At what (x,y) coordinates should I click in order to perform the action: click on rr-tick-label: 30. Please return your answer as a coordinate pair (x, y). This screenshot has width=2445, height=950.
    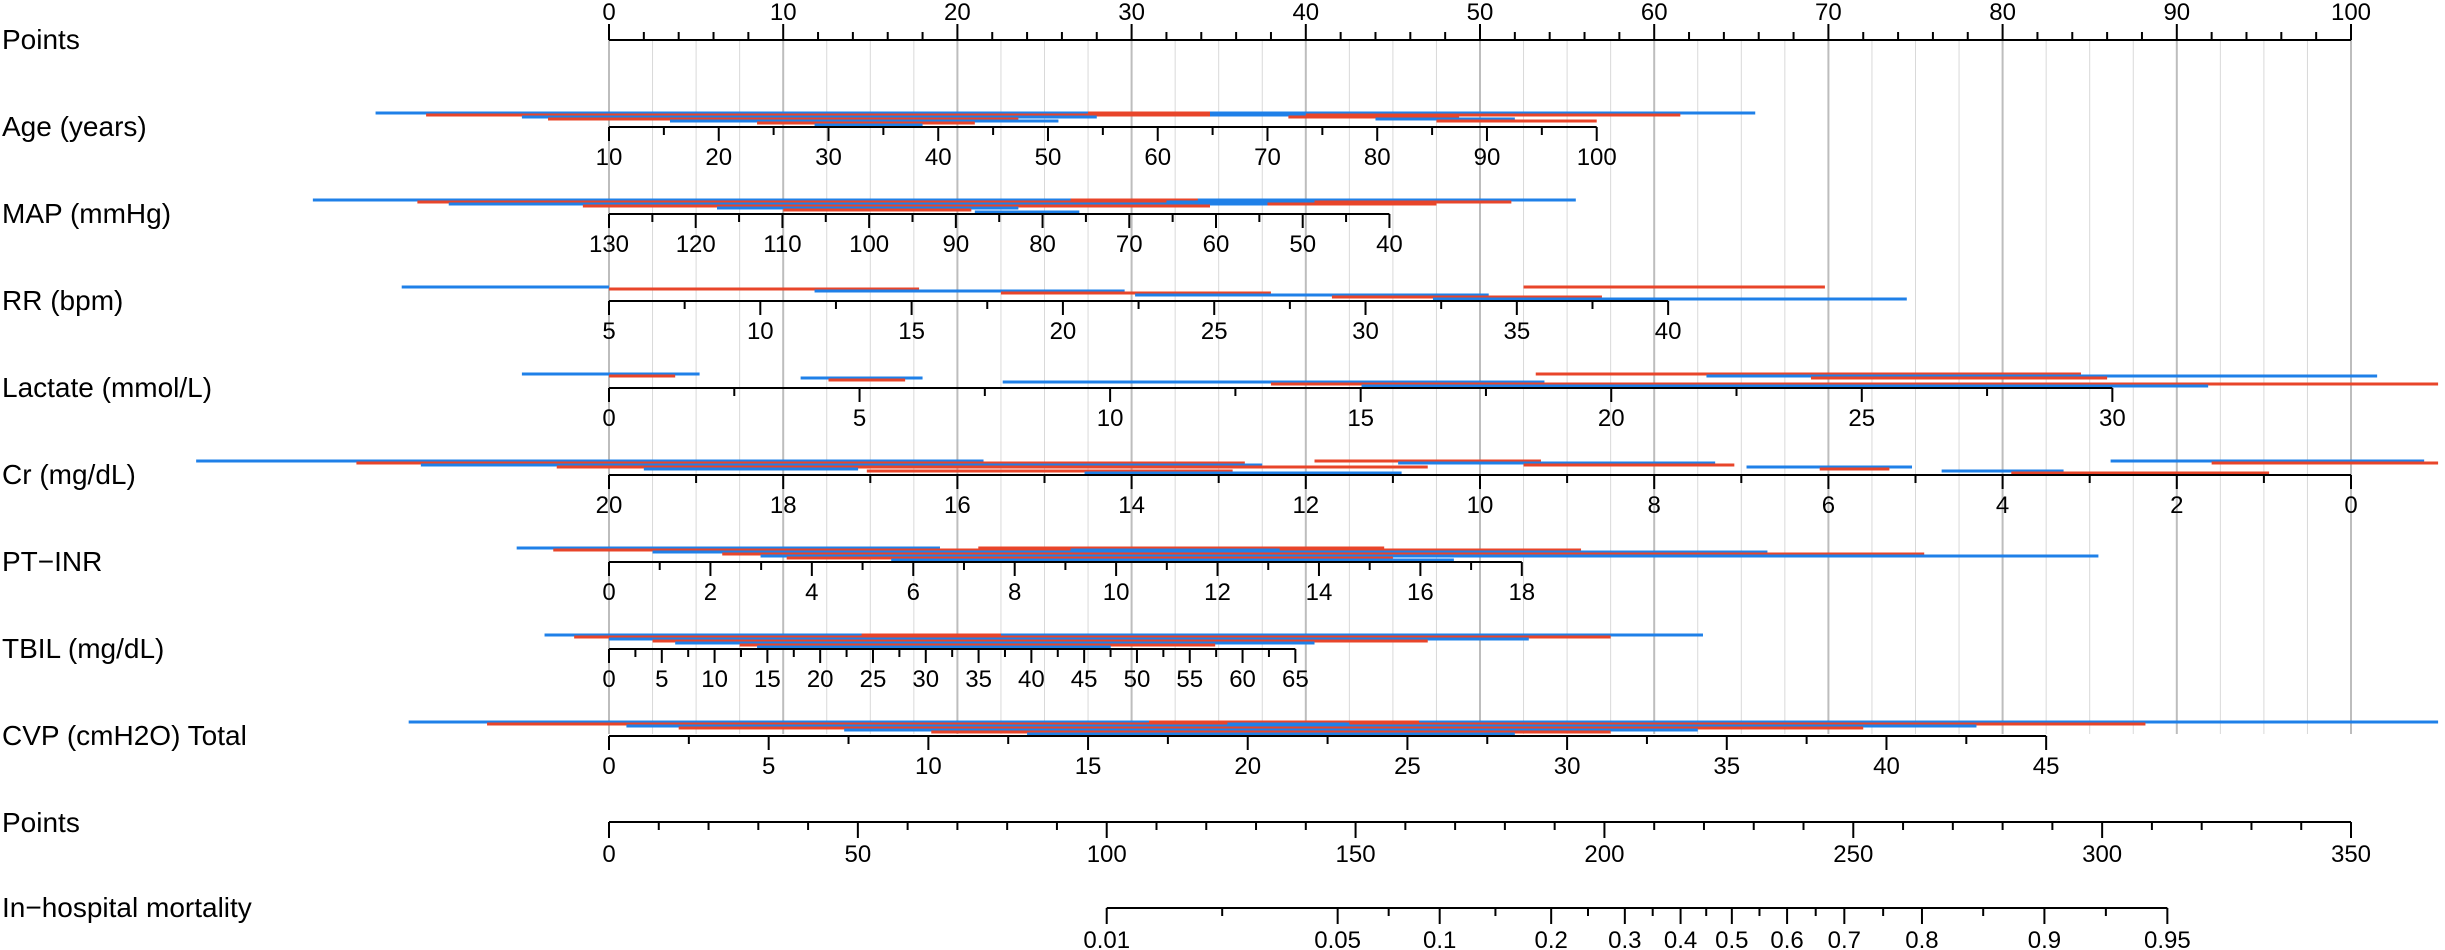
    Looking at the image, I should click on (1365, 331).